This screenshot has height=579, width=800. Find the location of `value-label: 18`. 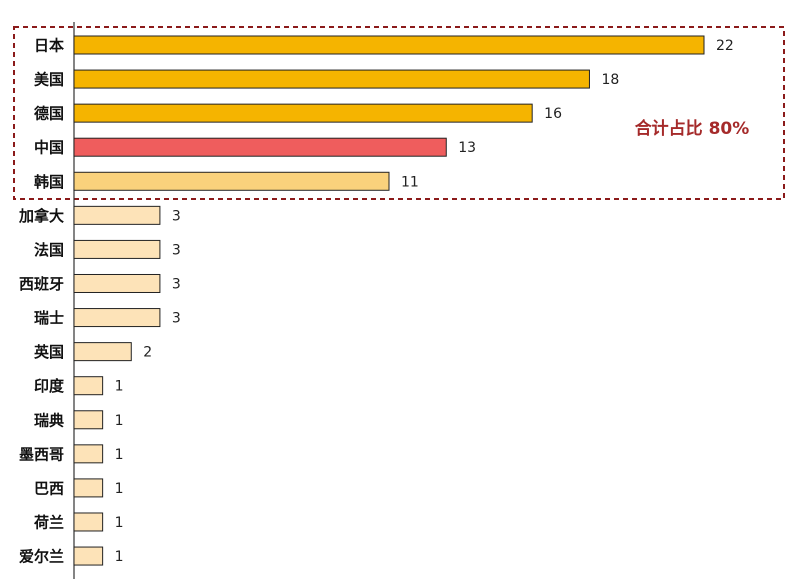

value-label: 18 is located at coordinates (610, 80).